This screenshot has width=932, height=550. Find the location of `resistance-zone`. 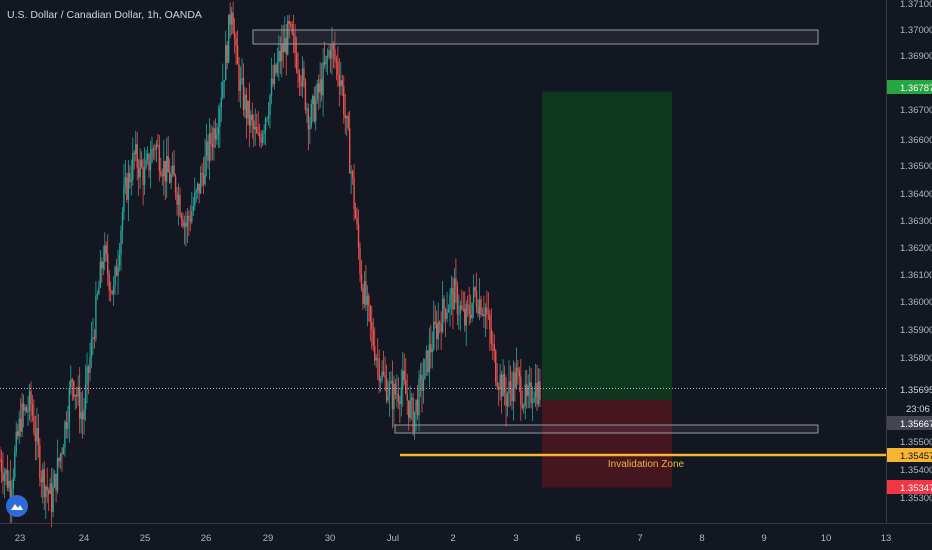

resistance-zone is located at coordinates (535, 37).